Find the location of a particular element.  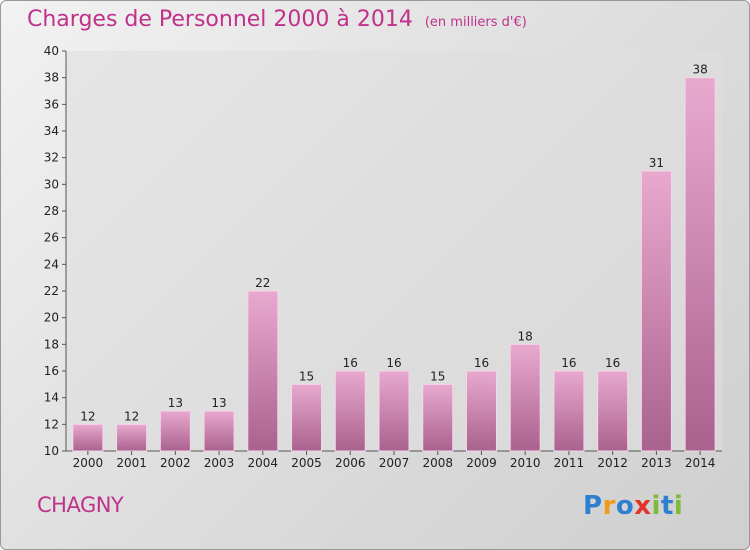

chart-subtitle: (en milliers d'€) is located at coordinates (475, 22).